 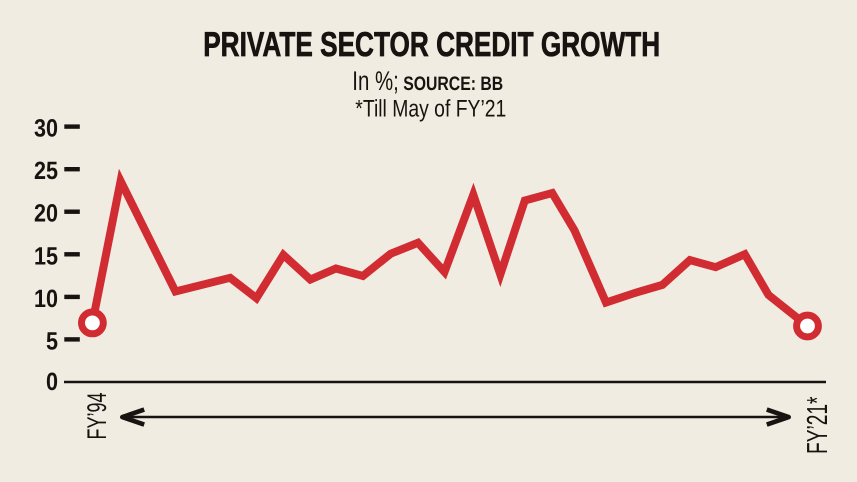 What do you see at coordinates (46, 129) in the screenshot?
I see `svg-text: 30` at bounding box center [46, 129].